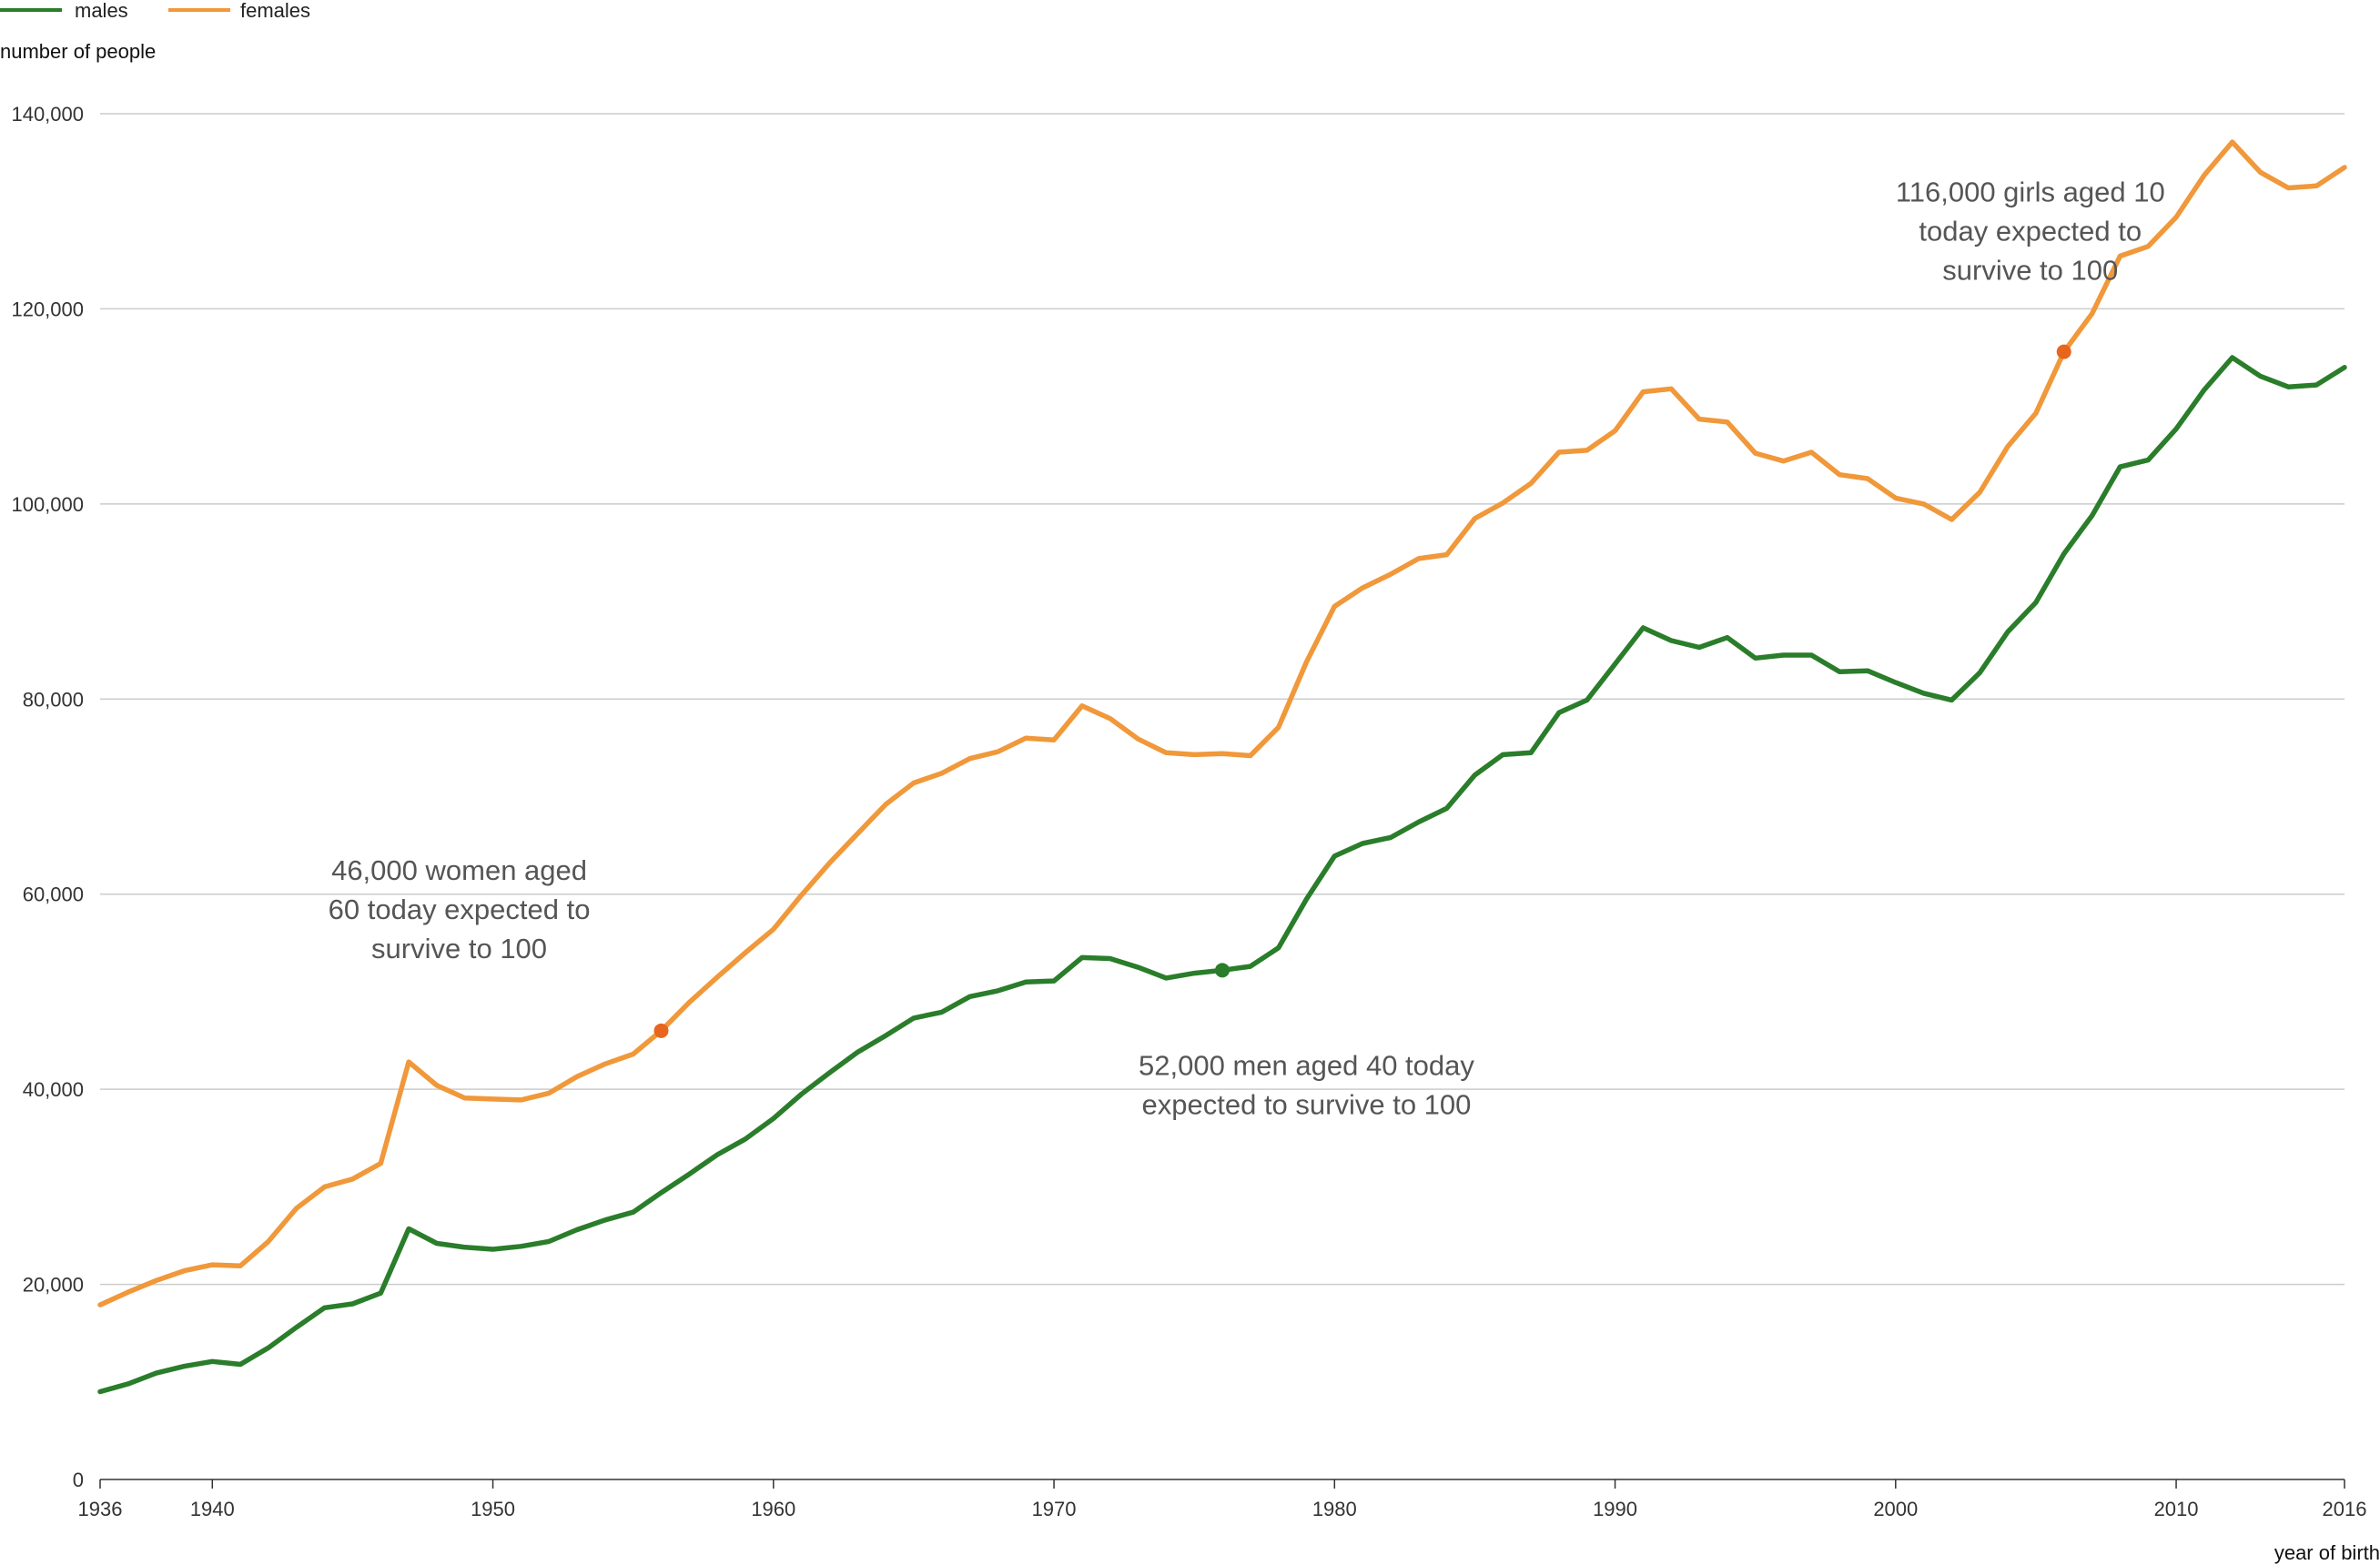 The width and height of the screenshot is (2380, 1565). I want to click on x-axis-label: year of birth, so click(2327, 1552).